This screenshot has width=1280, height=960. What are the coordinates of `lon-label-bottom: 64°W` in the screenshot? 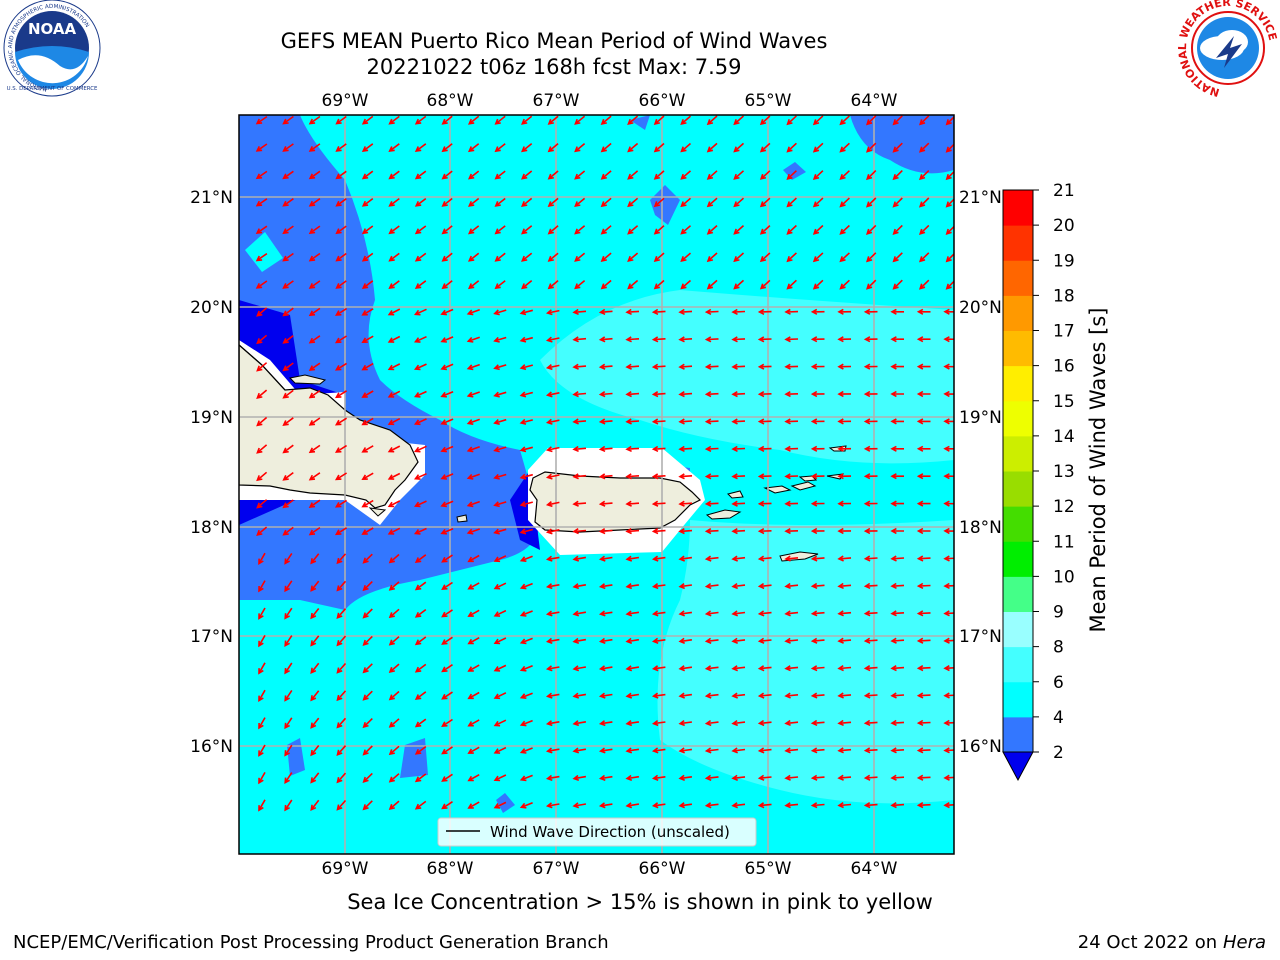 It's located at (874, 869).